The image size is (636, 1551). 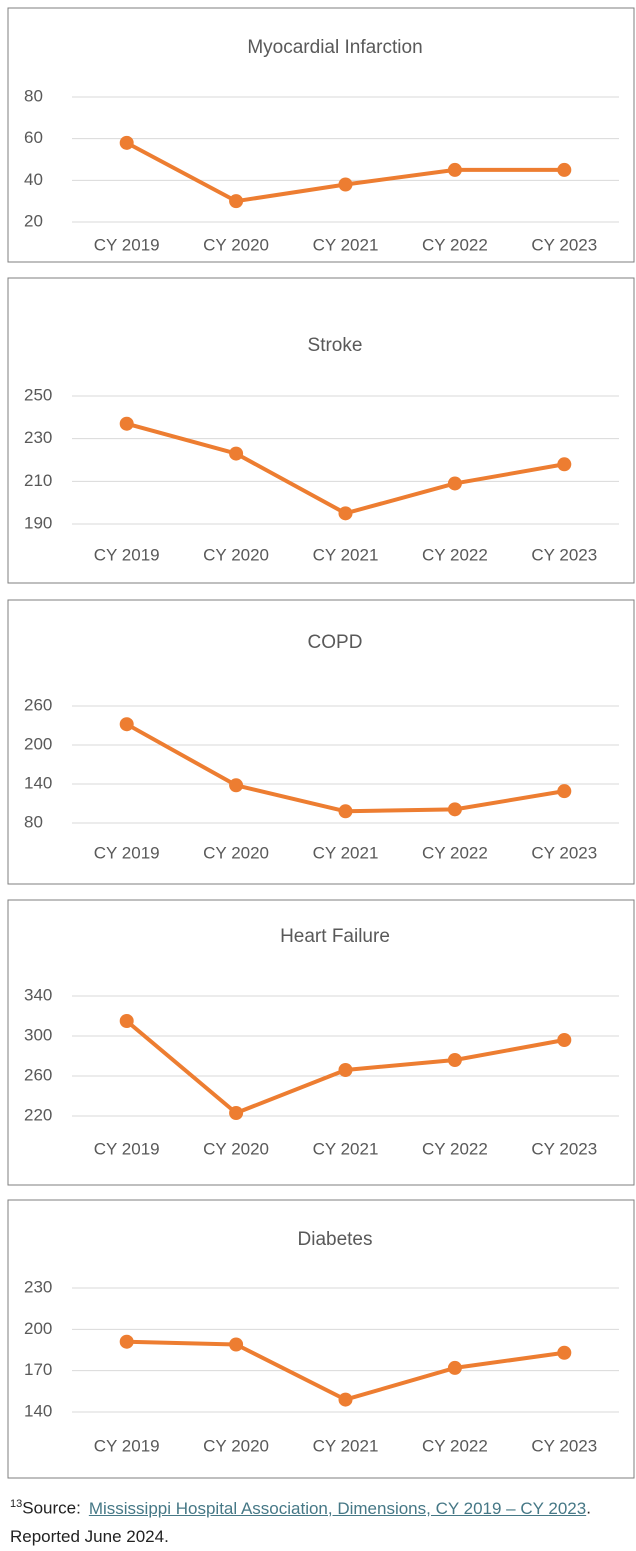 What do you see at coordinates (33, 220) in the screenshot?
I see `y-tick-label: 20` at bounding box center [33, 220].